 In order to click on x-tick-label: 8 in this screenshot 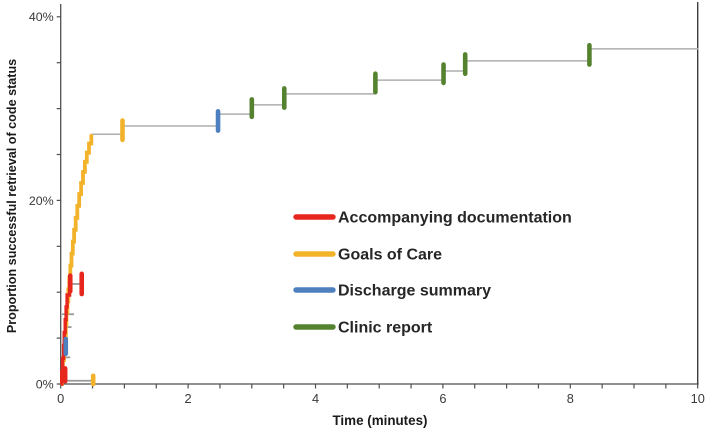, I will do `click(570, 398)`.